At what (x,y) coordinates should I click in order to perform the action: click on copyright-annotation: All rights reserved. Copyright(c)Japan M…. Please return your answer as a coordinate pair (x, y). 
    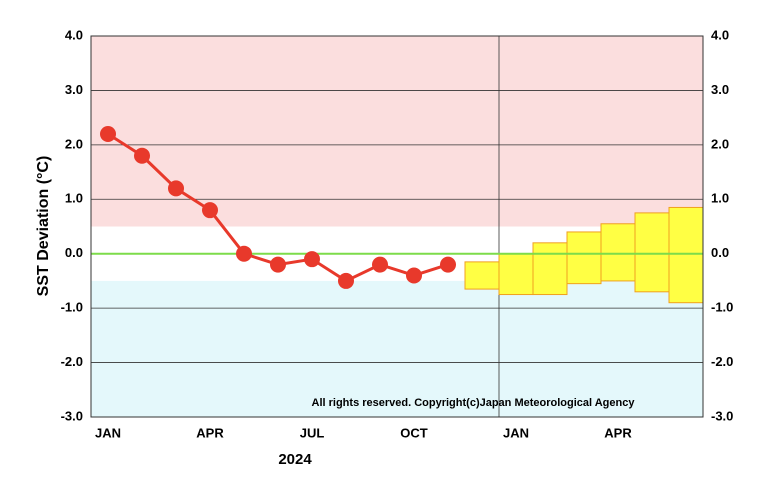
    Looking at the image, I should click on (474, 403).